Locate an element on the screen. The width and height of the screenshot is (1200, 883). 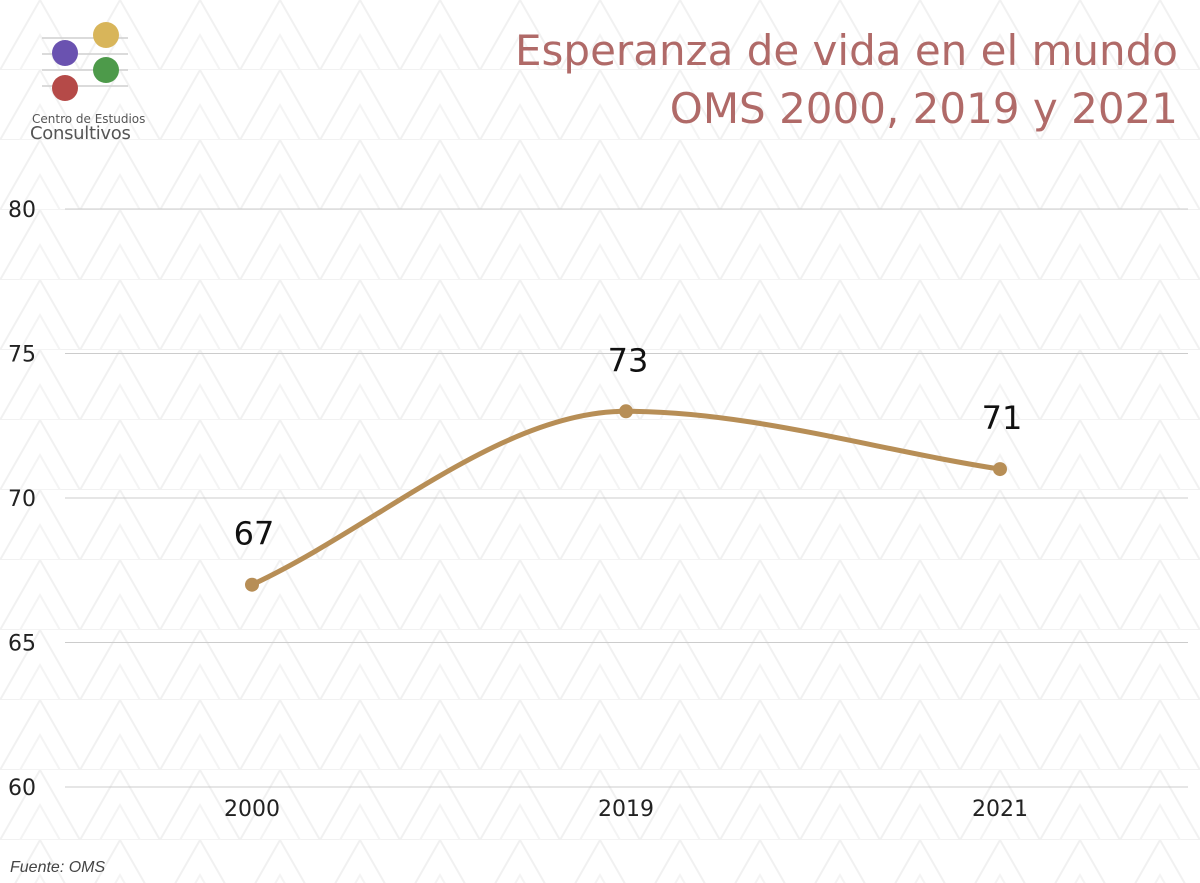
logo-dot-purple is located at coordinates (65, 53).